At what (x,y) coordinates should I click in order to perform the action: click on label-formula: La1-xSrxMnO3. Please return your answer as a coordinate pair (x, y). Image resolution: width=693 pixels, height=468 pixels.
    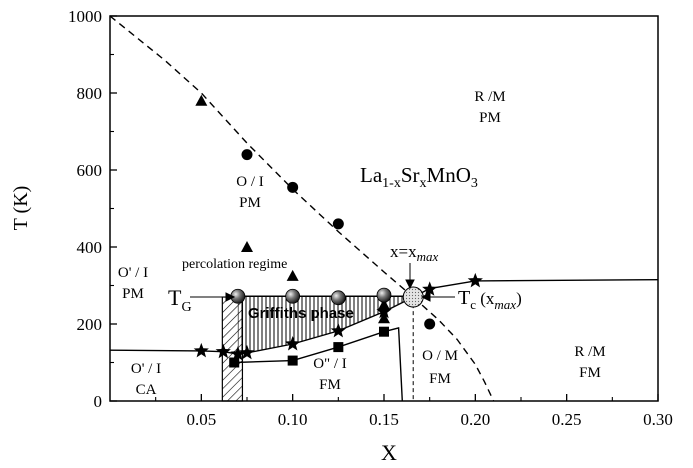
    Looking at the image, I should click on (419, 177).